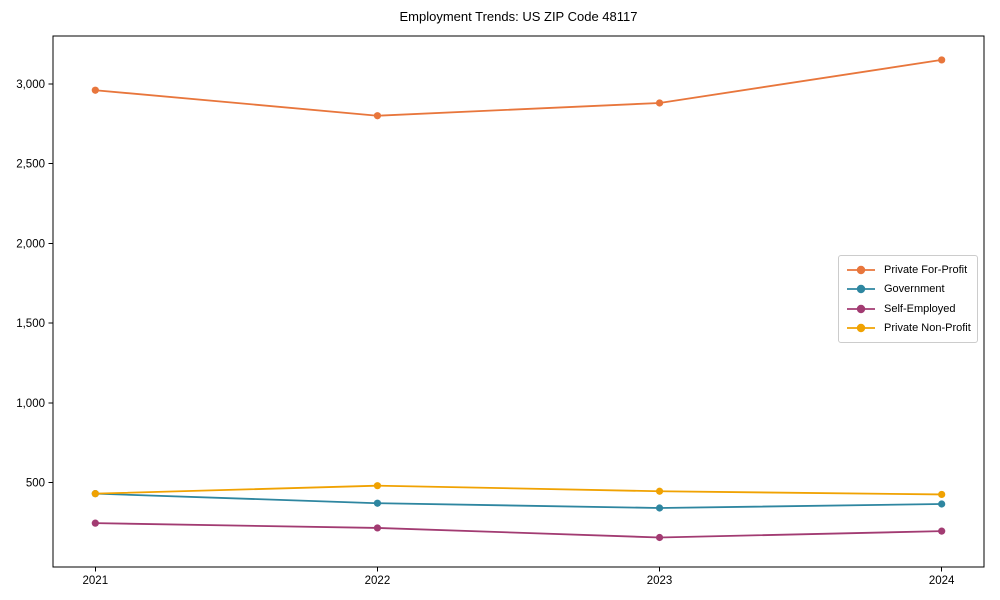  What do you see at coordinates (30, 85) in the screenshot?
I see `y-tick-label: 3,000` at bounding box center [30, 85].